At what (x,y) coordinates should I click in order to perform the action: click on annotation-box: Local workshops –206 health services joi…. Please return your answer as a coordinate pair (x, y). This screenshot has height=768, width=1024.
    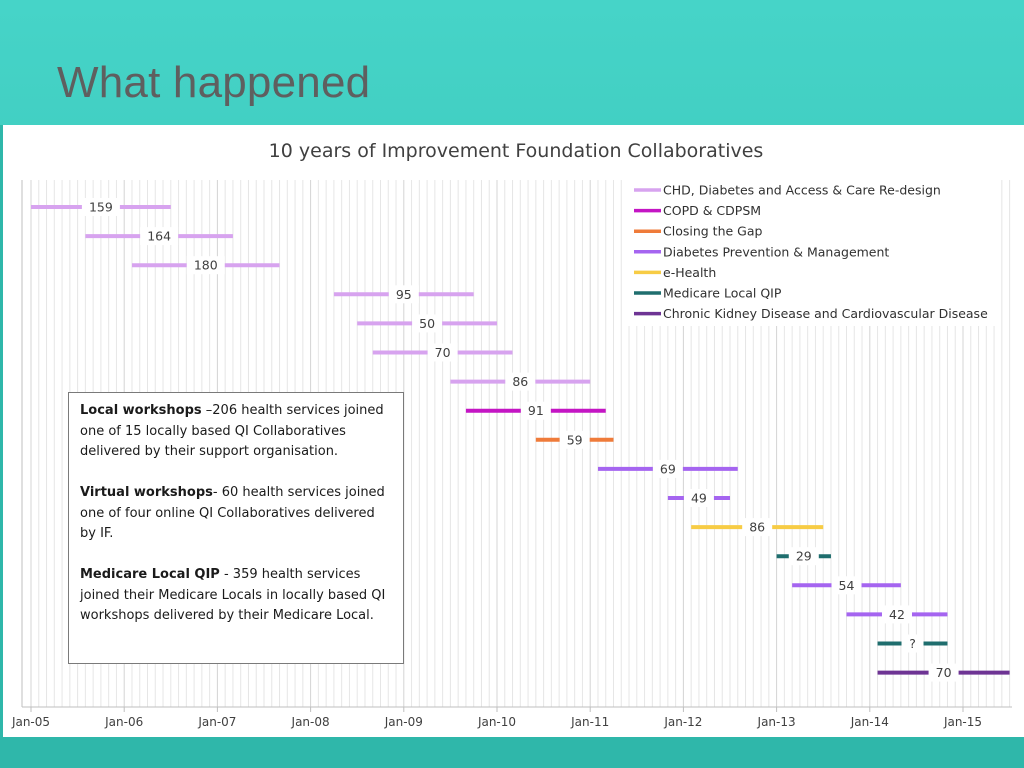
    Looking at the image, I should click on (236, 528).